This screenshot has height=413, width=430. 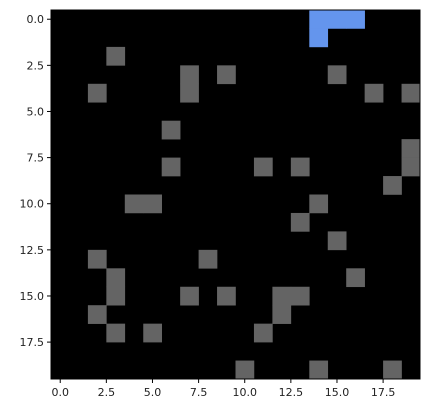 I want to click on x-tick-label: 17.5, so click(x=383, y=392).